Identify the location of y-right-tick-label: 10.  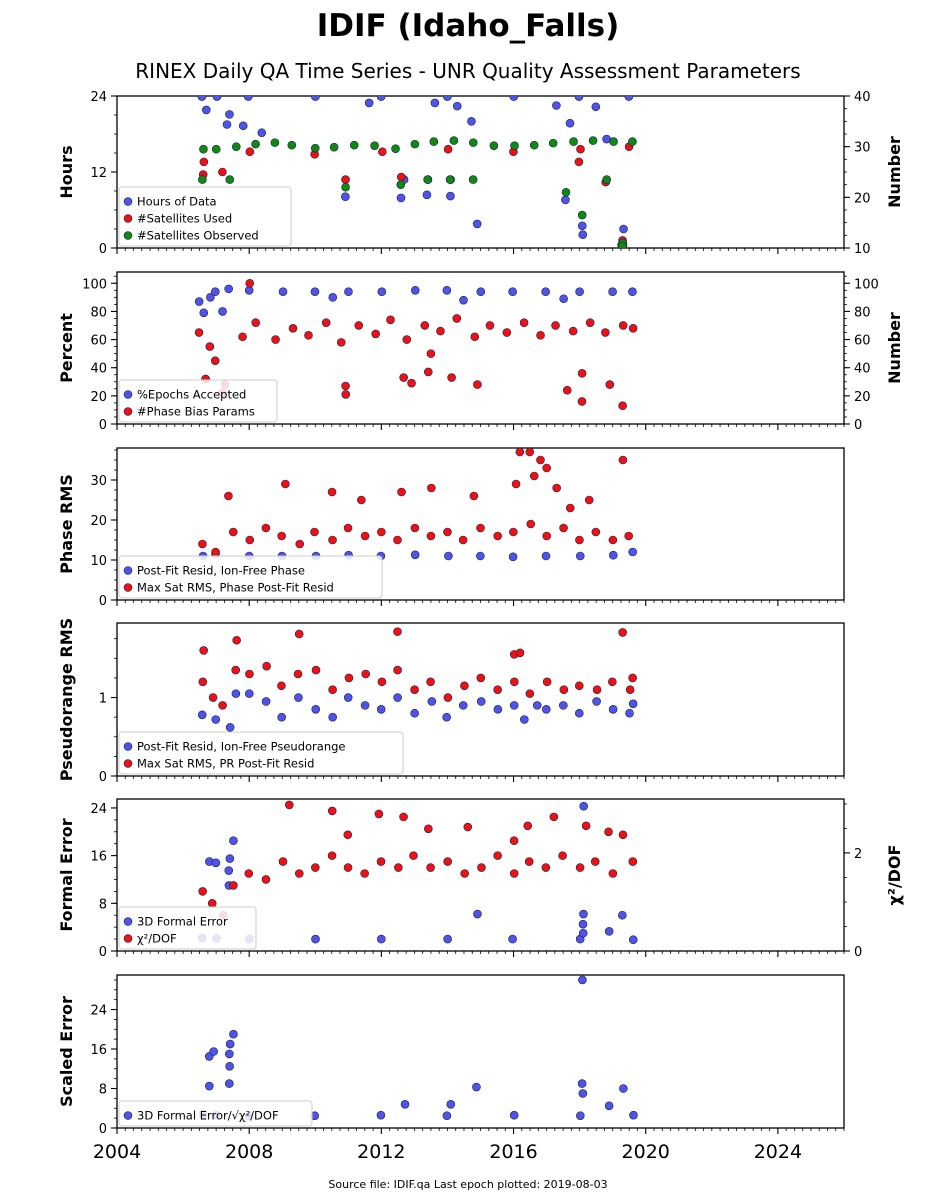
(862, 249).